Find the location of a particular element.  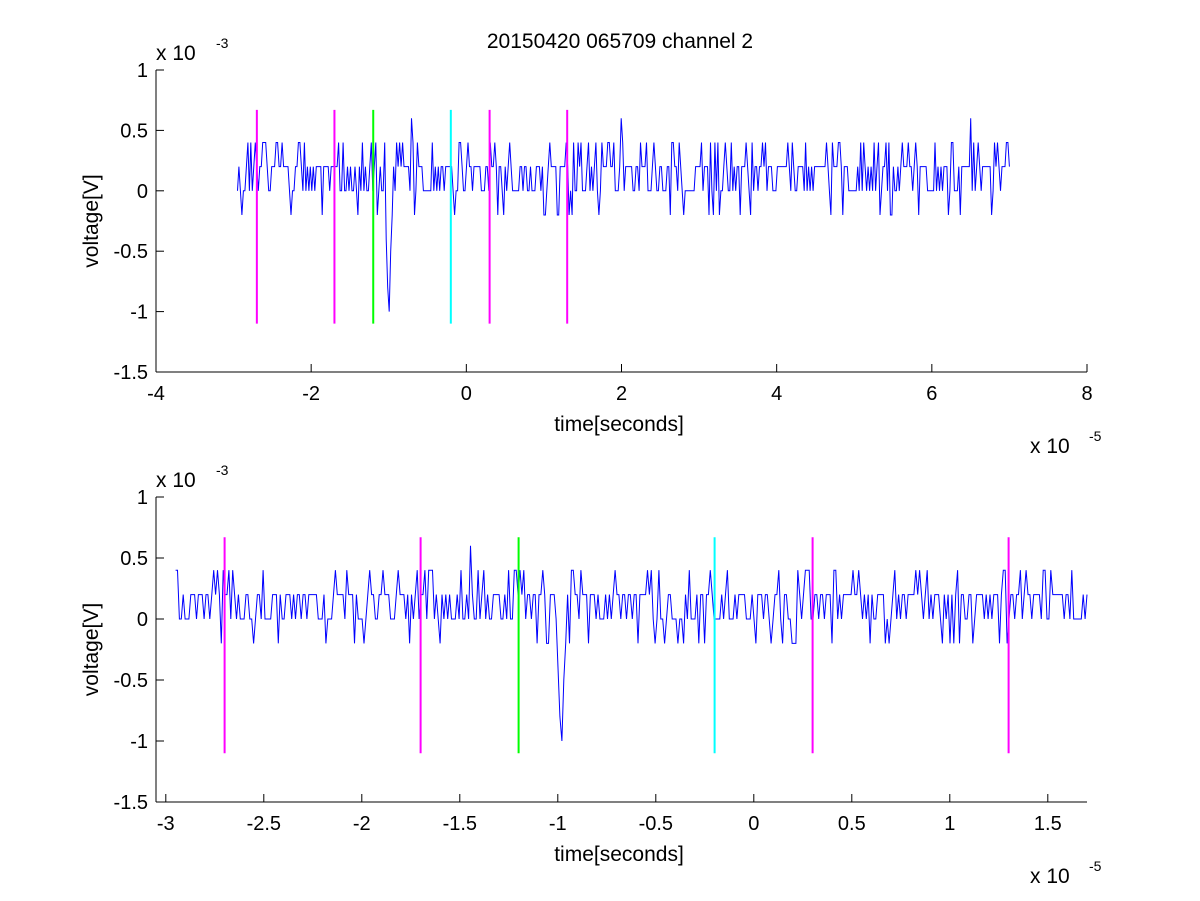

x-tick-label: 1 is located at coordinates (949, 824).